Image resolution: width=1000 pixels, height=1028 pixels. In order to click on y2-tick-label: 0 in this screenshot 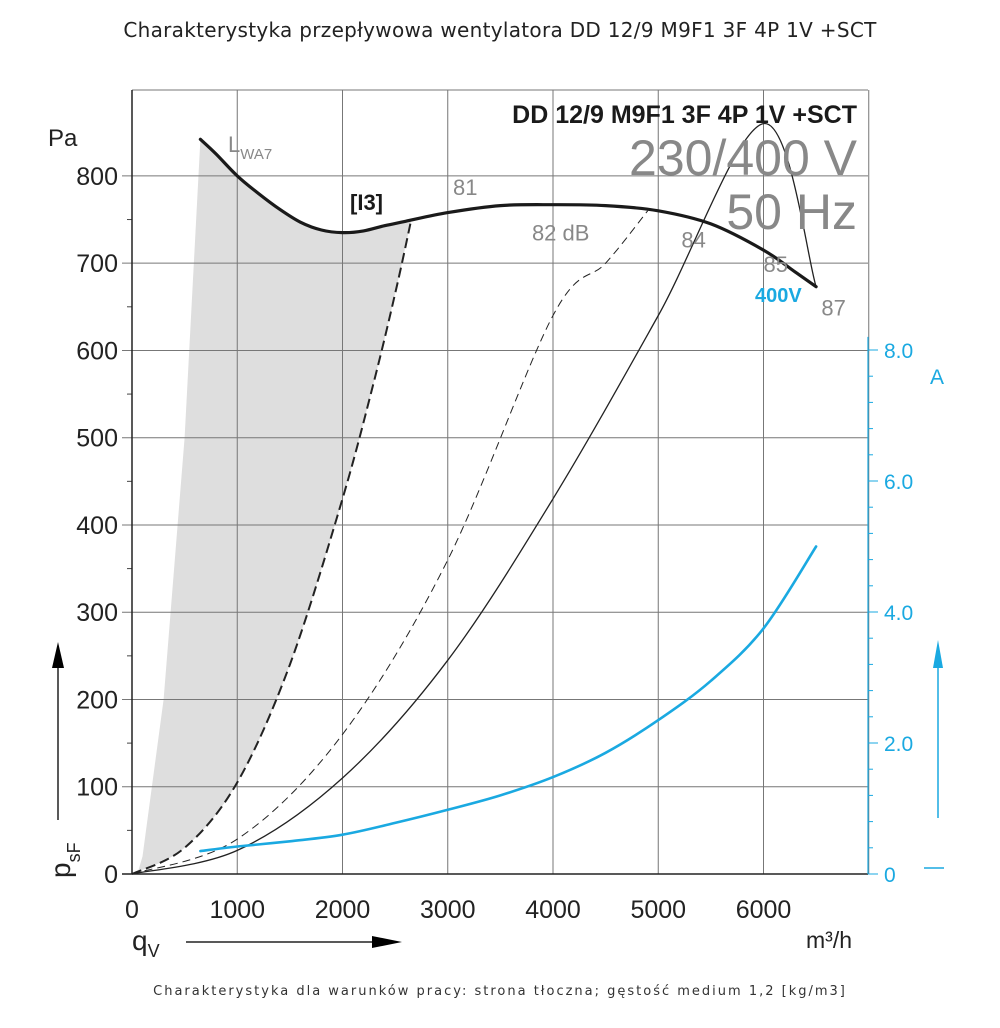, I will do `click(890, 875)`.